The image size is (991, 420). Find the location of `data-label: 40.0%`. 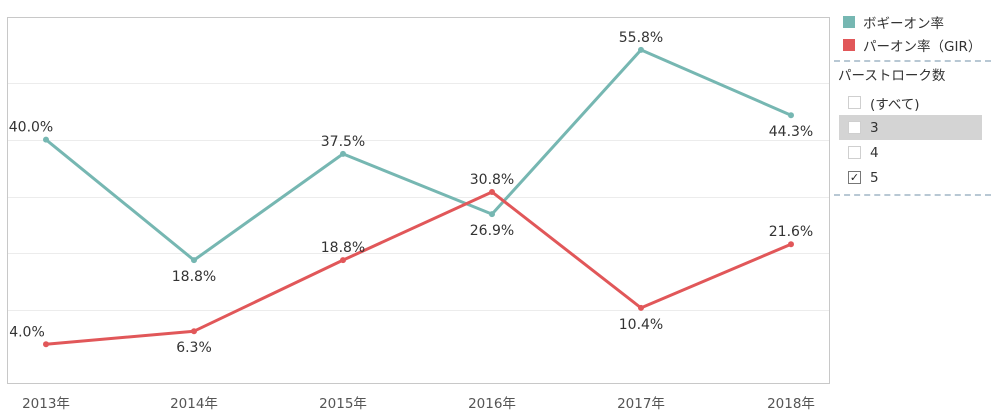

data-label: 40.0% is located at coordinates (31, 128).